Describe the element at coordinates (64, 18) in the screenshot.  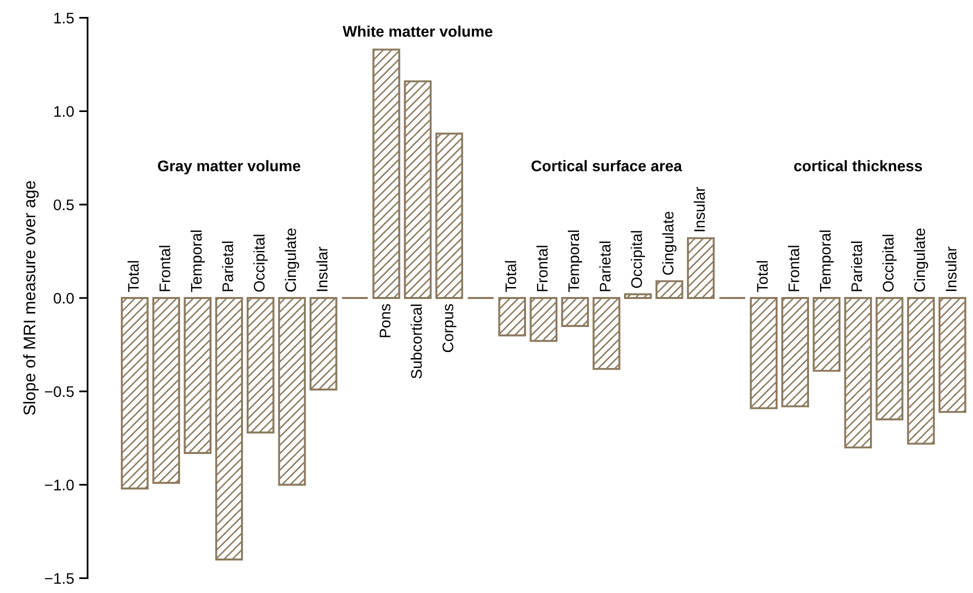
I see `y-tick-label: 1.5` at that location.